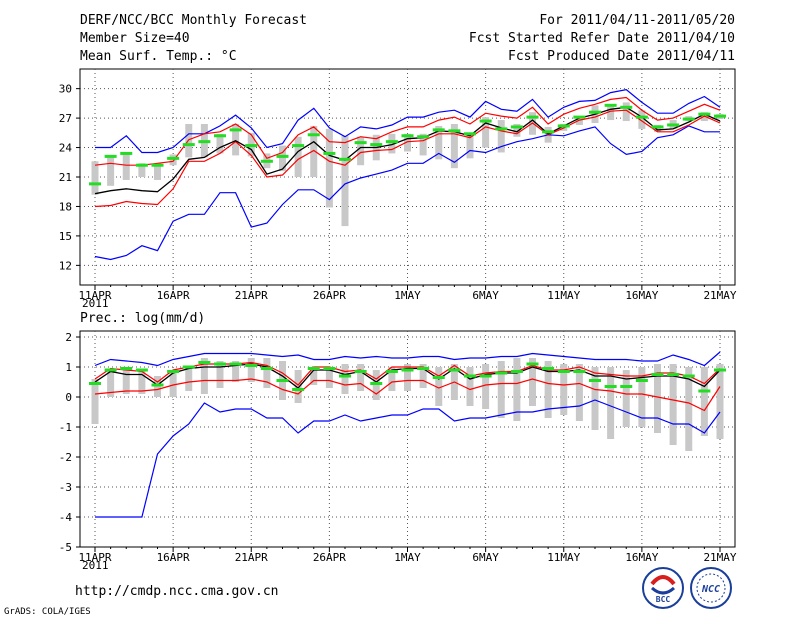 This screenshot has width=800, height=618. I want to click on bcc-logo-text: BCC, so click(663, 599).